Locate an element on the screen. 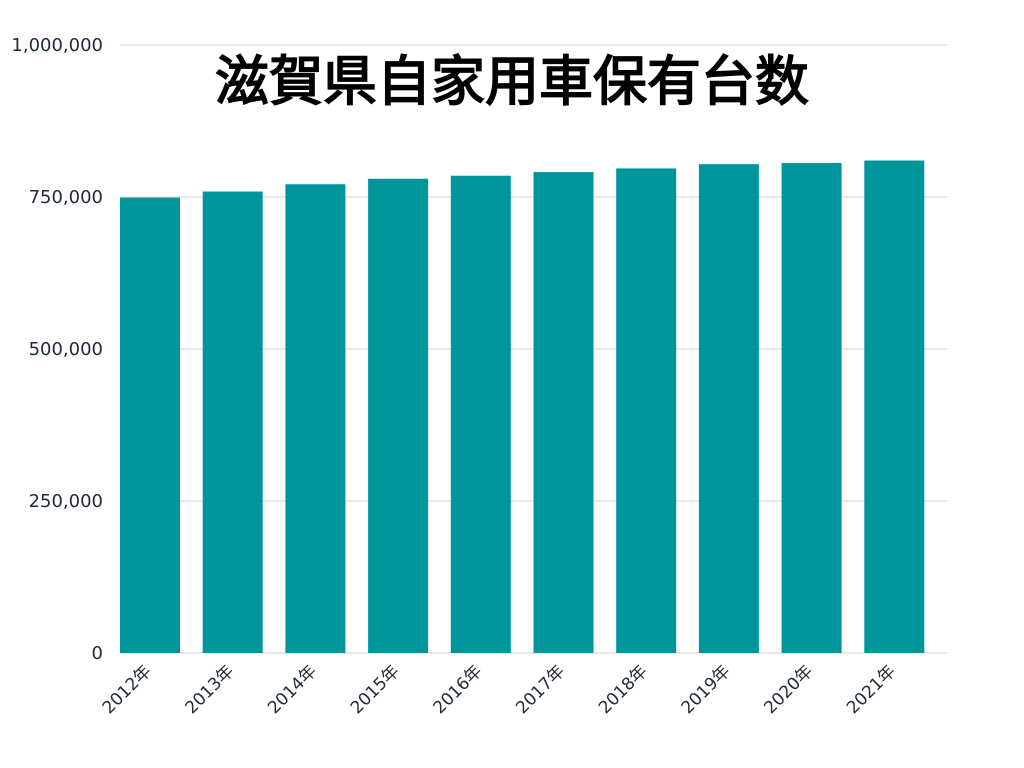  x-tick-label: 2016年 is located at coordinates (458, 689).